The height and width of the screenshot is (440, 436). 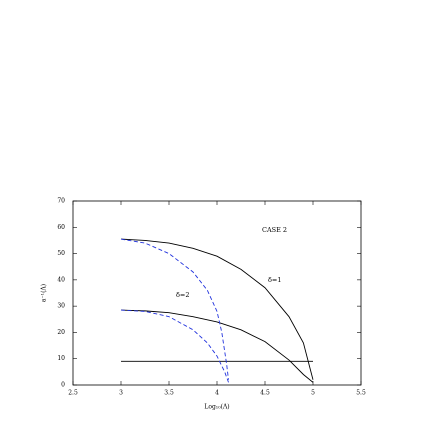 I want to click on y-tick-label: 0, so click(x=63, y=385).